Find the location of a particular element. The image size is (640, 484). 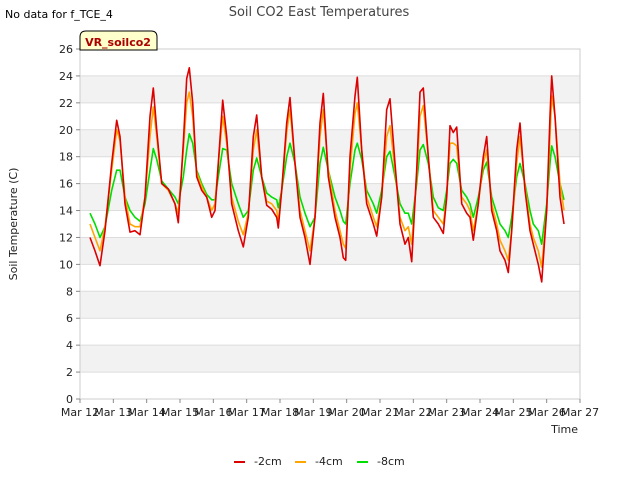

y-tick-label: 24 is located at coordinates (66, 76).